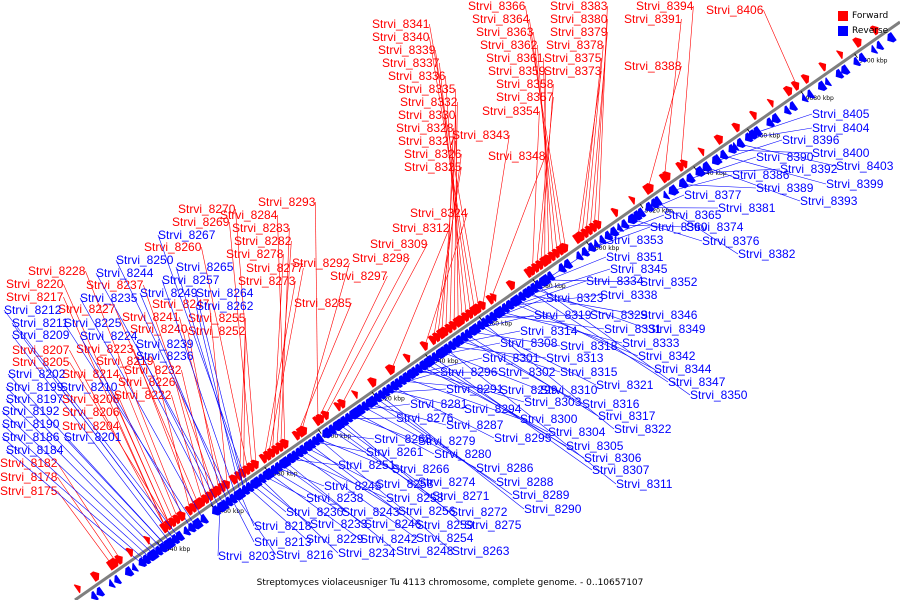 This screenshot has height=600, width=900. I want to click on forward-gene-label: Strvi_8282, so click(263, 241).